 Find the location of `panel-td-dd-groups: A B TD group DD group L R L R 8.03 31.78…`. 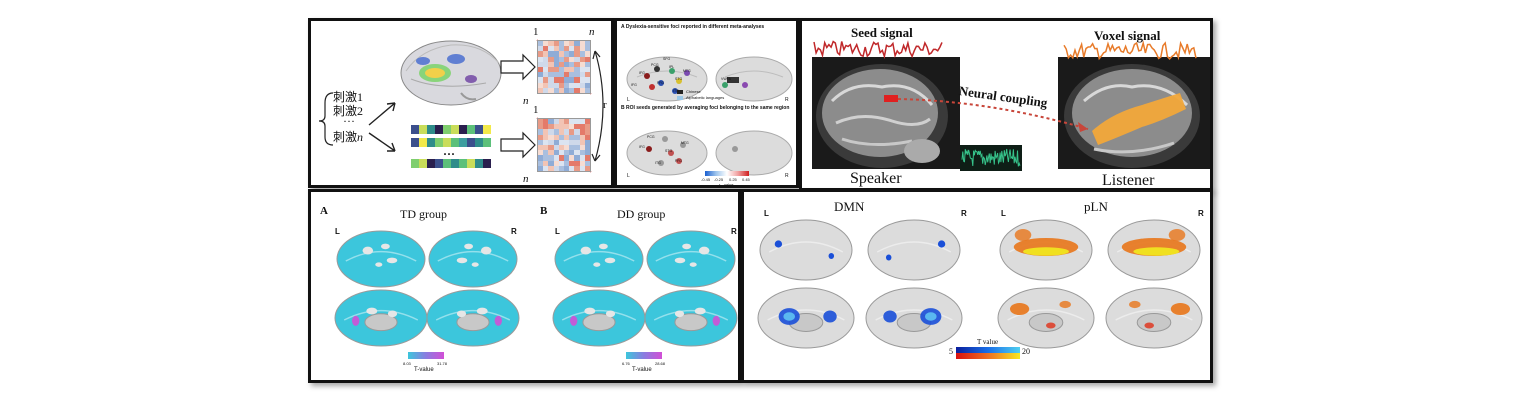

panel-td-dd-groups: A B TD group DD group L R L R 8.03 31.78… is located at coordinates (524, 286).